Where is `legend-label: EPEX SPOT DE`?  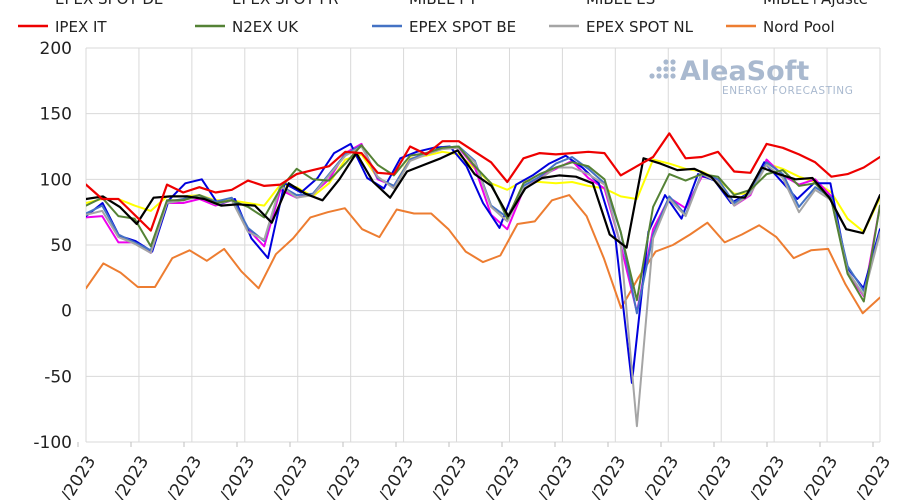 legend-label: EPEX SPOT DE is located at coordinates (109, 4).